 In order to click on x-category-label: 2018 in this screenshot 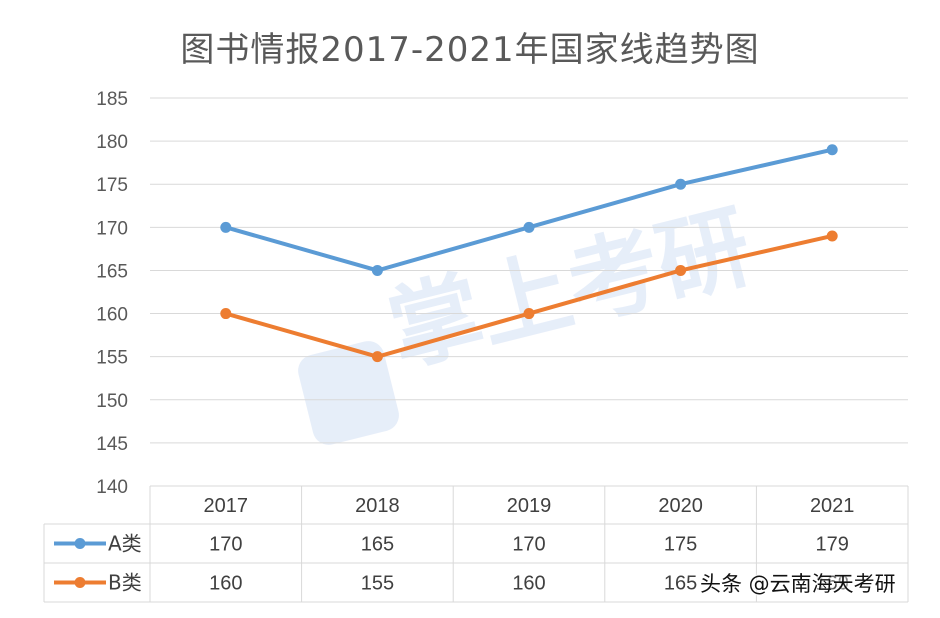, I will do `click(377, 506)`.